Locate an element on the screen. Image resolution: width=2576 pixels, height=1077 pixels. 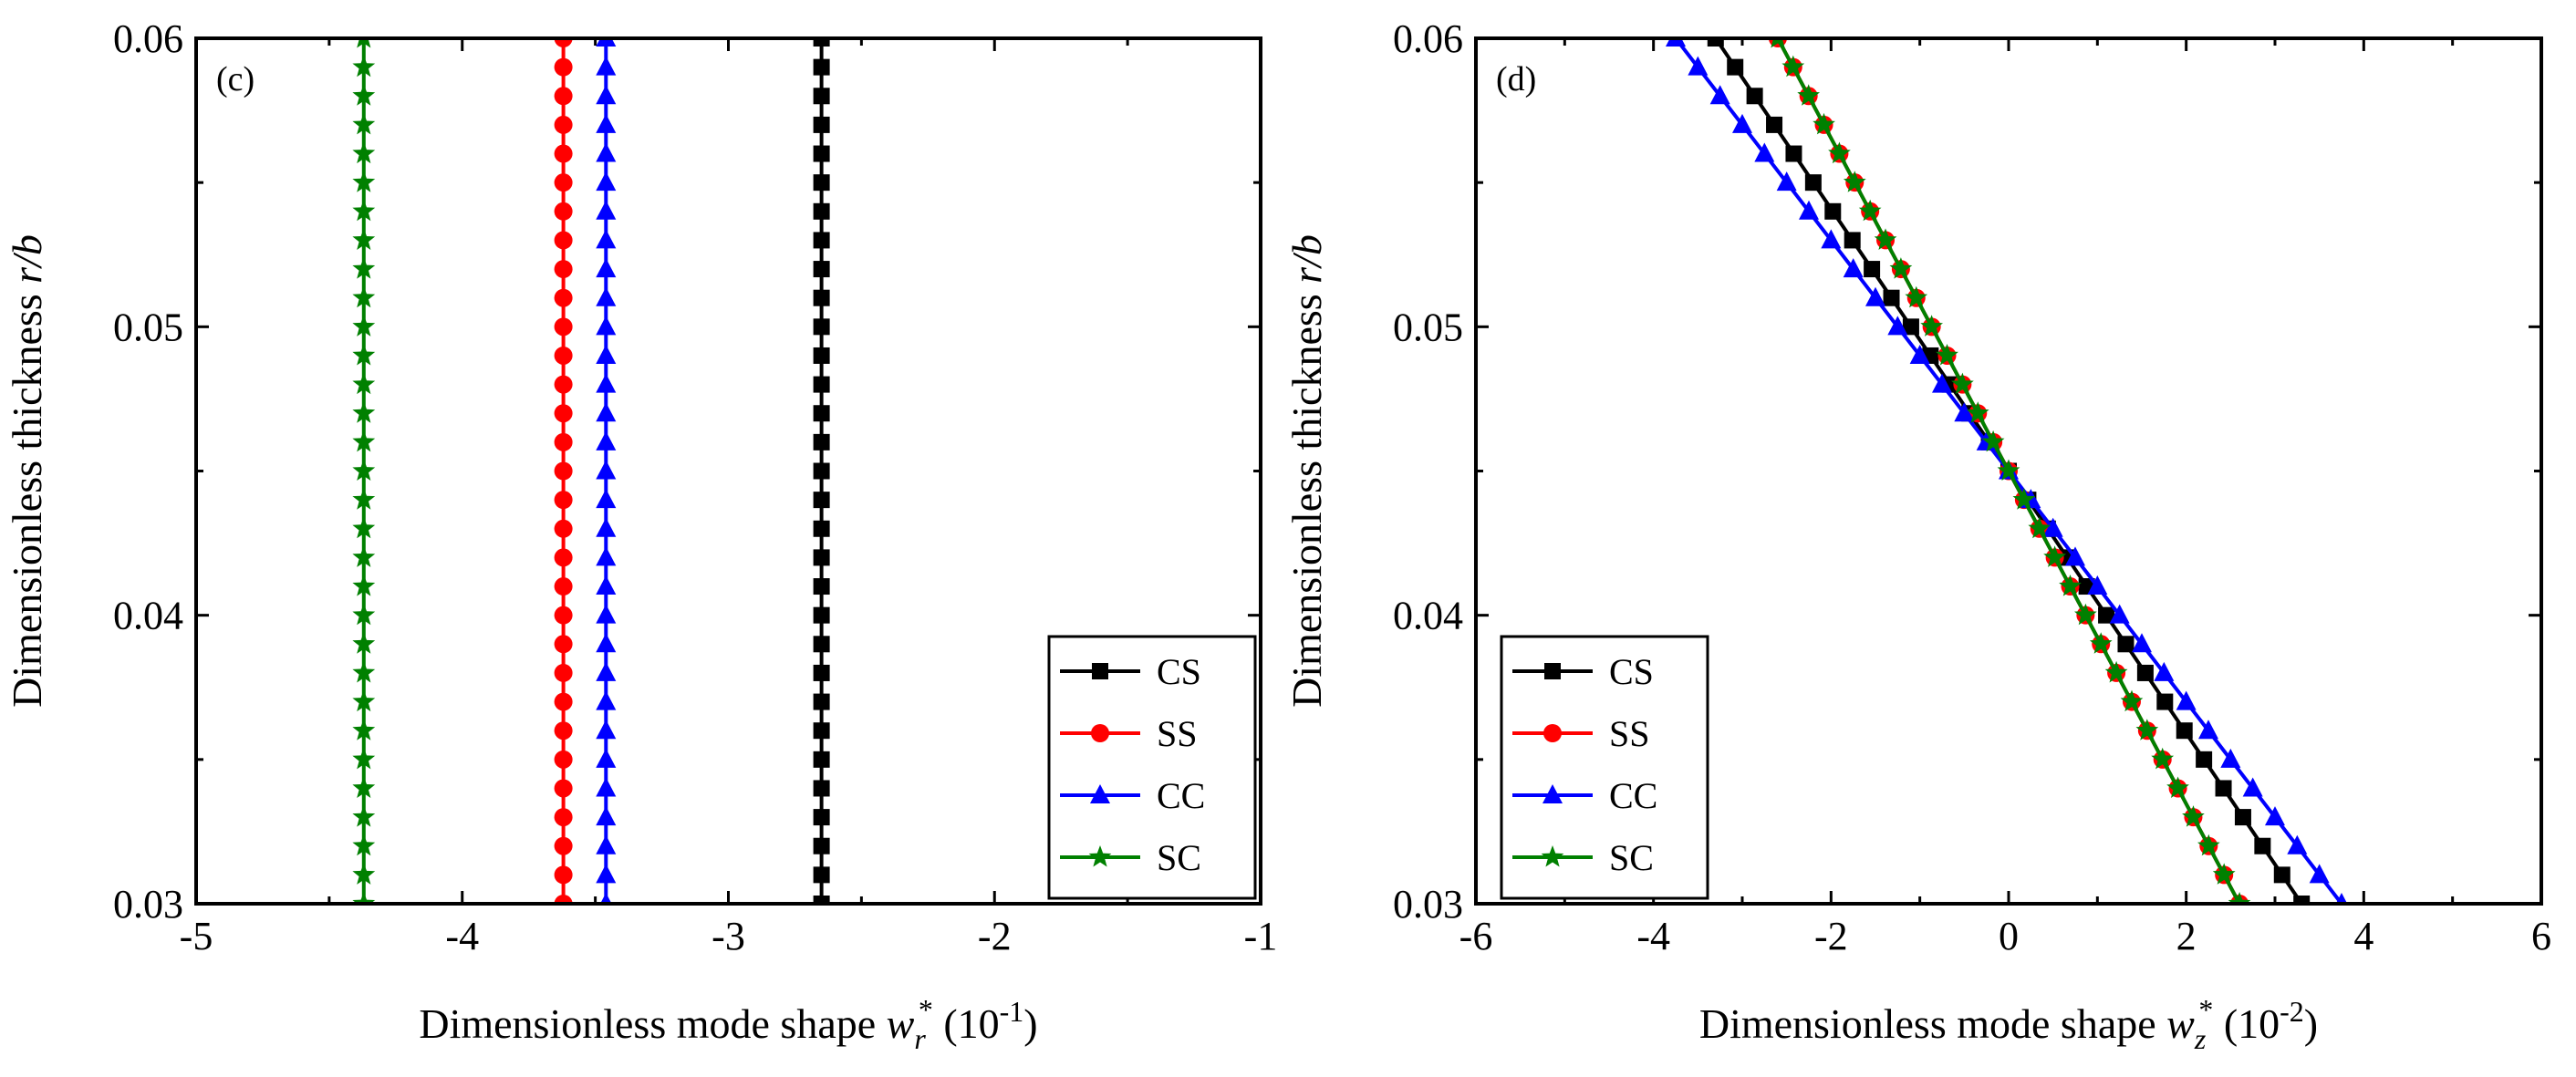
y-axis-title: Dimensionless thickness r/b is located at coordinates (27, 471).